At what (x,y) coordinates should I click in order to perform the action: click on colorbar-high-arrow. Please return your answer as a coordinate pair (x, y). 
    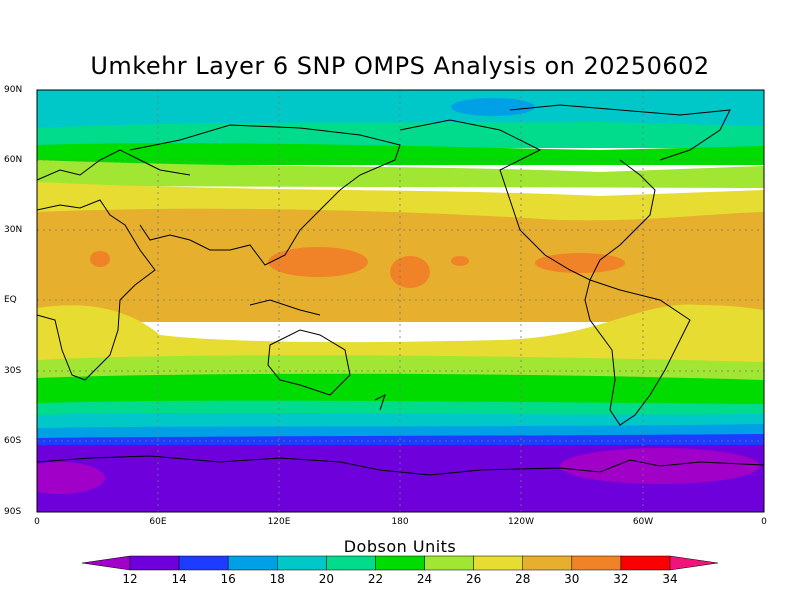
    Looking at the image, I should click on (694, 563).